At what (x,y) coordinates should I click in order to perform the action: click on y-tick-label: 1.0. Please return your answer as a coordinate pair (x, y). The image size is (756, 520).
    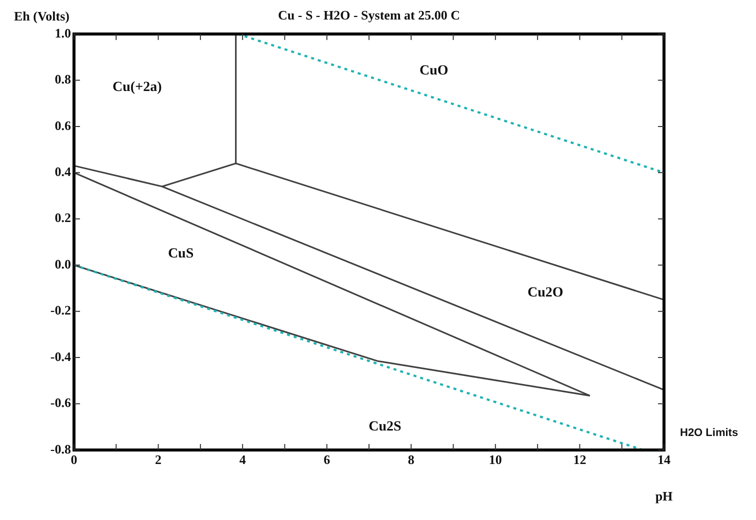
    Looking at the image, I should click on (62, 32).